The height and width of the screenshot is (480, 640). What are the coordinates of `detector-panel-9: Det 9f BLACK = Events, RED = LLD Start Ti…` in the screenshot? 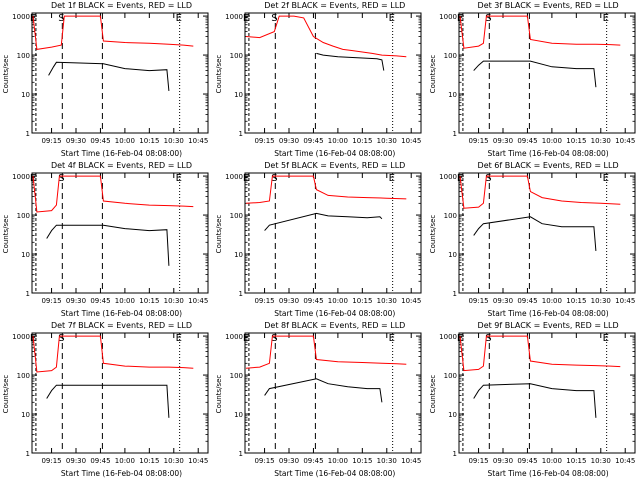 It's located at (533, 400).